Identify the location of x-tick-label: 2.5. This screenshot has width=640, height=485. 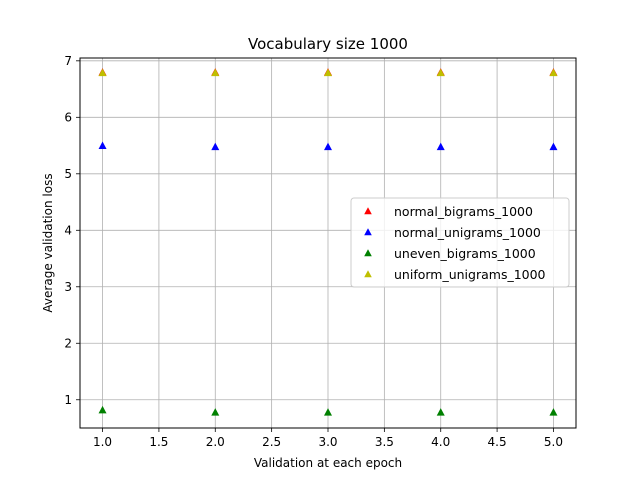
(271, 442).